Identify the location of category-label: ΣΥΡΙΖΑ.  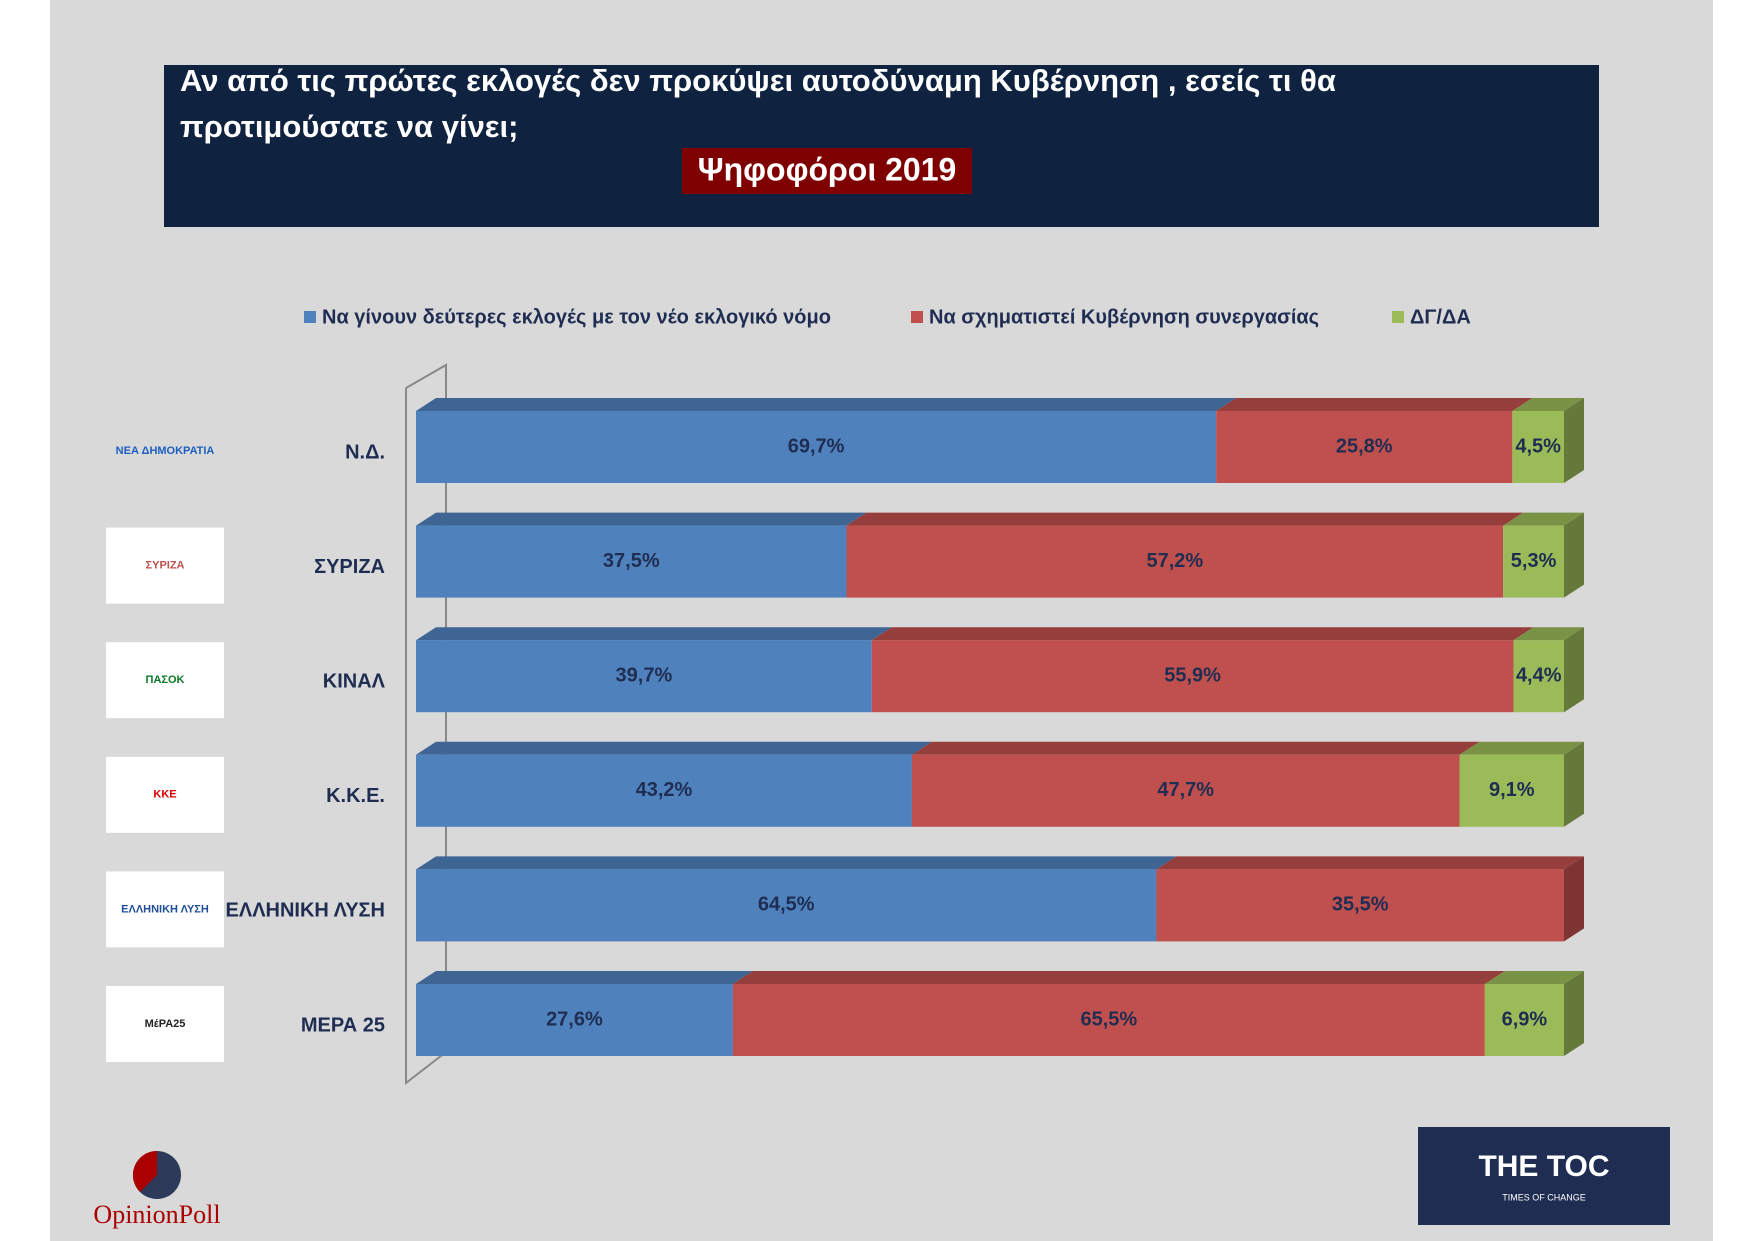
(349, 567).